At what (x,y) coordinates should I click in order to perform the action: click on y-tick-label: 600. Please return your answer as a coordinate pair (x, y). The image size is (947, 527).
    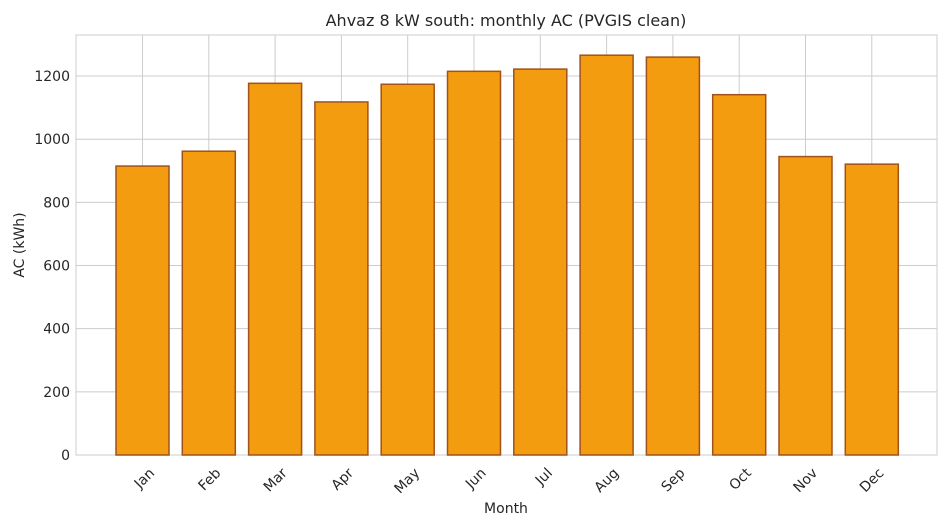
    Looking at the image, I should click on (56, 267).